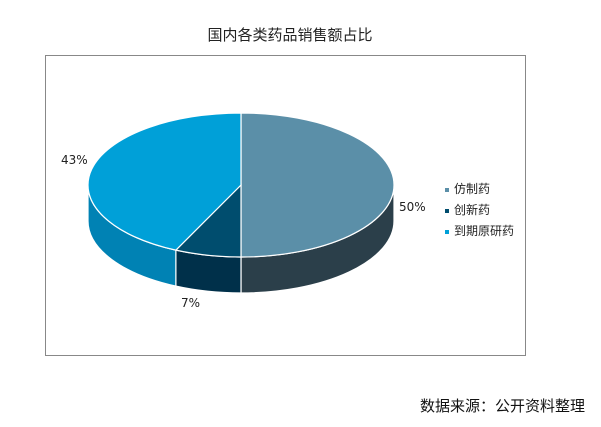 The image size is (601, 427). I want to click on legend-item-innovative: 创新药, so click(467, 209).